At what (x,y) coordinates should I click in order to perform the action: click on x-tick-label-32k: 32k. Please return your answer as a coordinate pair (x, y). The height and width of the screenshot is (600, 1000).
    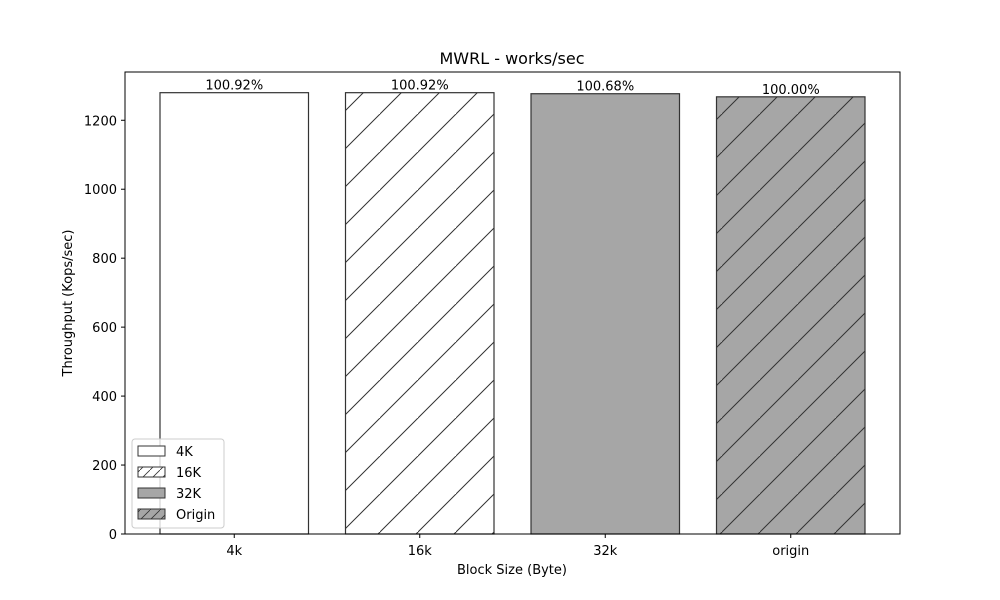
    Looking at the image, I should click on (605, 551).